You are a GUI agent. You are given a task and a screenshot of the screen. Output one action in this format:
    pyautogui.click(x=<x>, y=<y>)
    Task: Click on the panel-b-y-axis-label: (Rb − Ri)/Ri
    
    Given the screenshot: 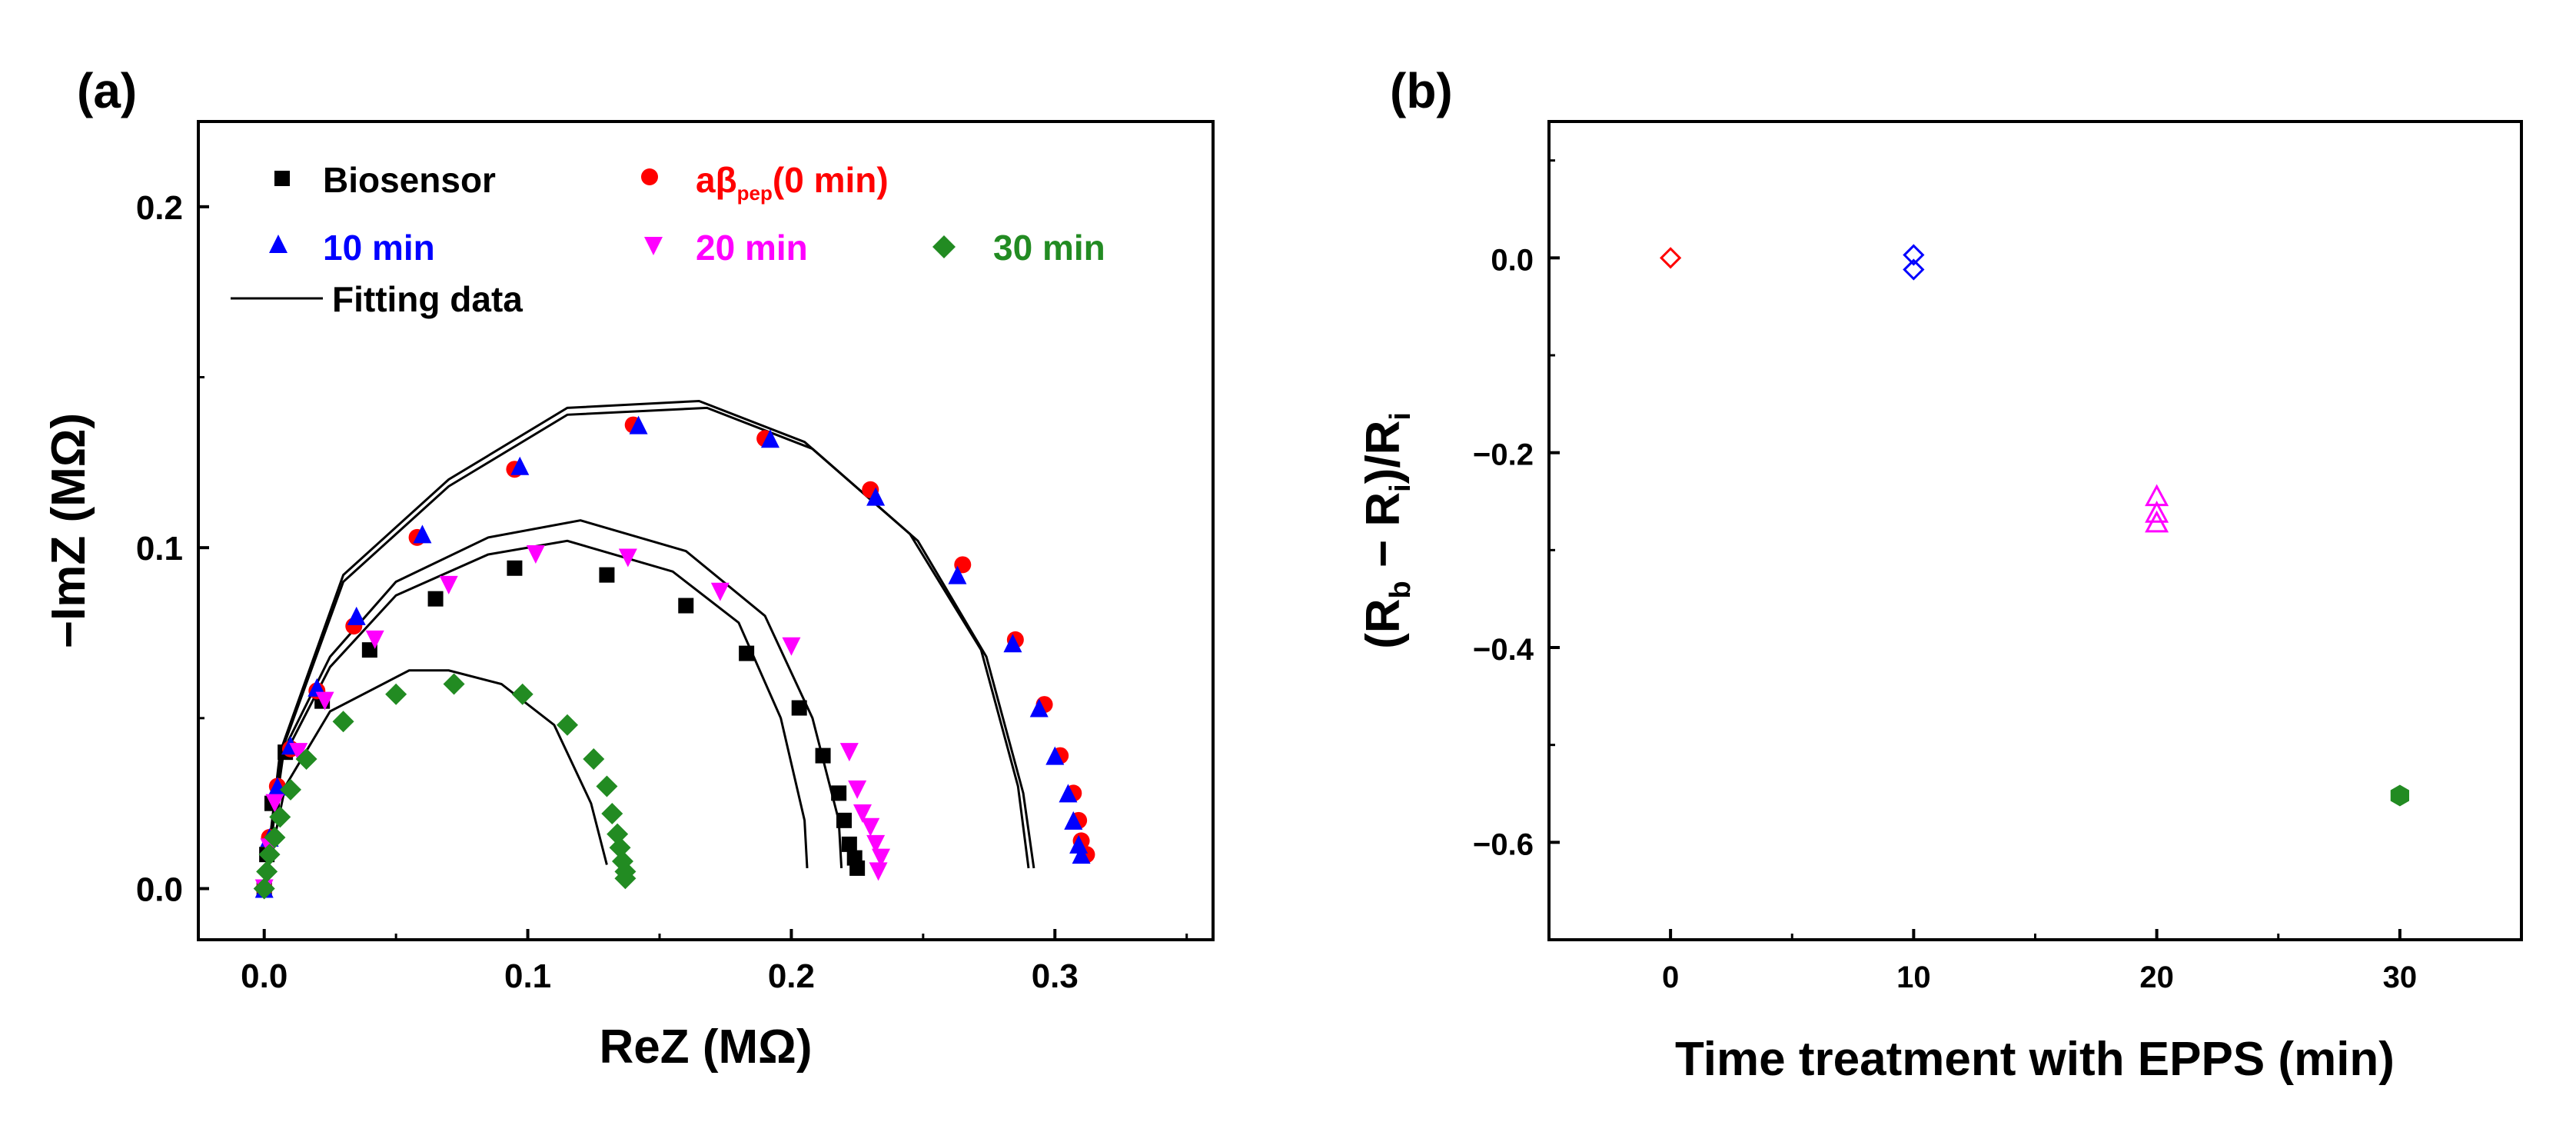 What is the action you would take?
    pyautogui.click(x=1387, y=530)
    